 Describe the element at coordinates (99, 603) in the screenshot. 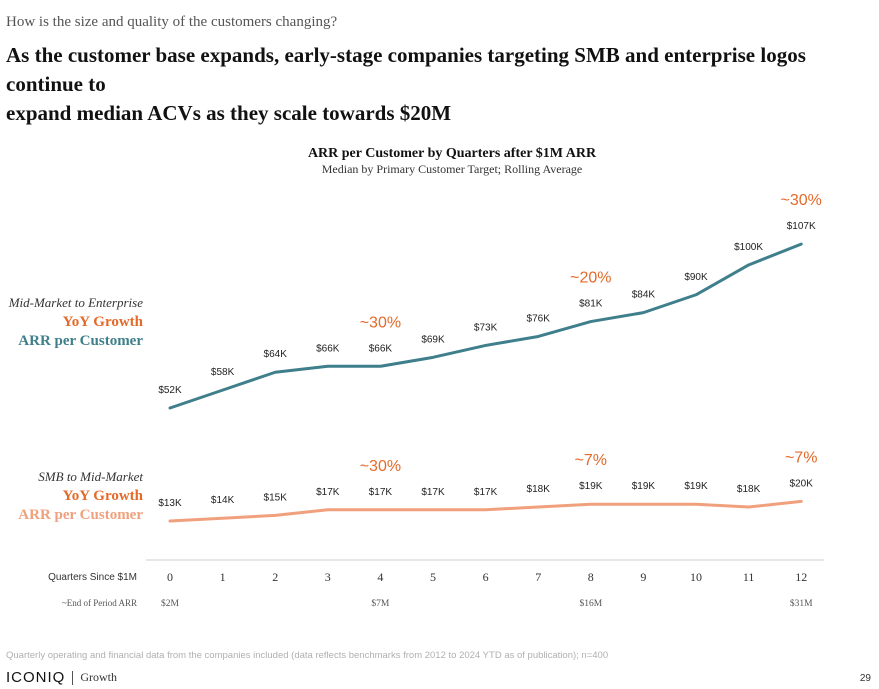

I see `secondary-axis-label: ~End of Period ARR` at that location.